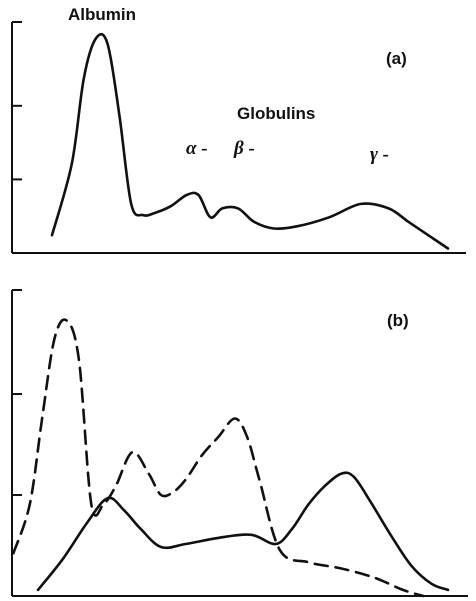 The height and width of the screenshot is (601, 476). Describe the element at coordinates (276, 113) in the screenshot. I see `globulins-annotation: Globulins` at that location.